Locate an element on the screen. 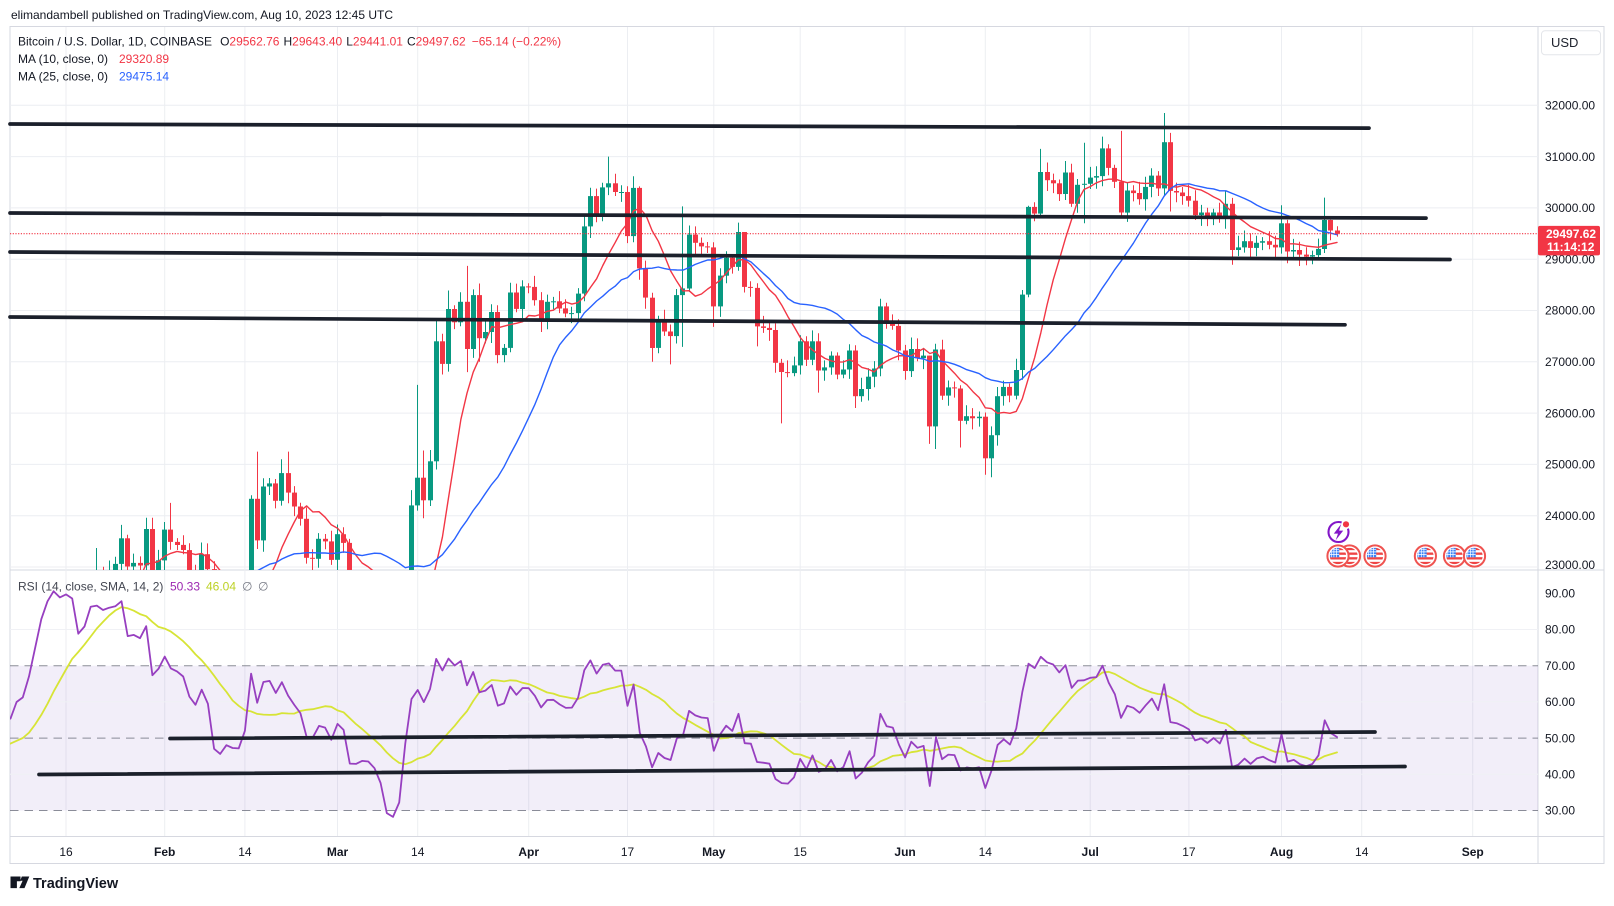 Image resolution: width=1614 pixels, height=906 pixels. svg-text: 29000.00 is located at coordinates (1570, 259).